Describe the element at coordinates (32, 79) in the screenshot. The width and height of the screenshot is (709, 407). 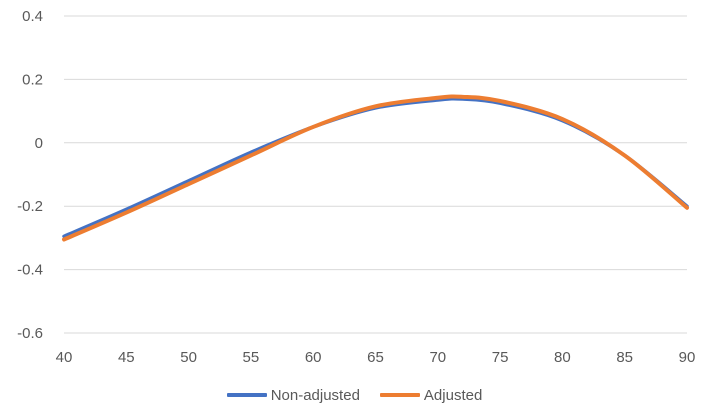
I see `y-tick-label: 0.2` at that location.